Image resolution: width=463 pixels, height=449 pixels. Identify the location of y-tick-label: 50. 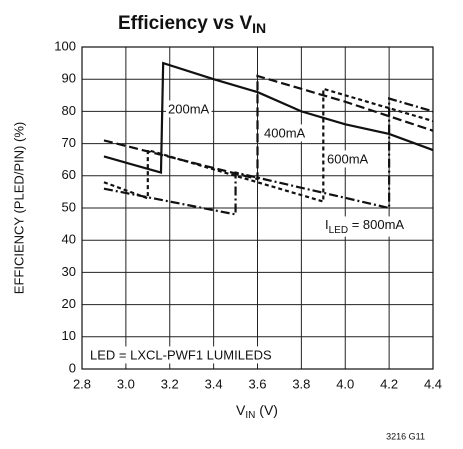
(69, 206).